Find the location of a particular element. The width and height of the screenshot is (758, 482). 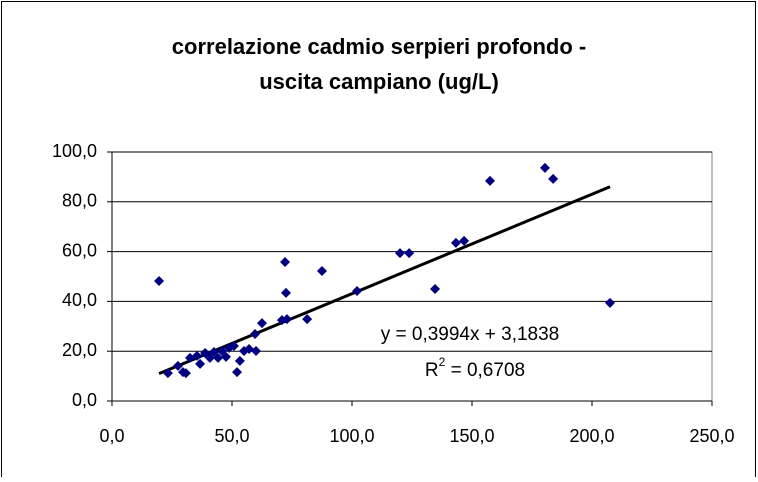

r-squared: R2 = 0,6708 is located at coordinates (475, 368).